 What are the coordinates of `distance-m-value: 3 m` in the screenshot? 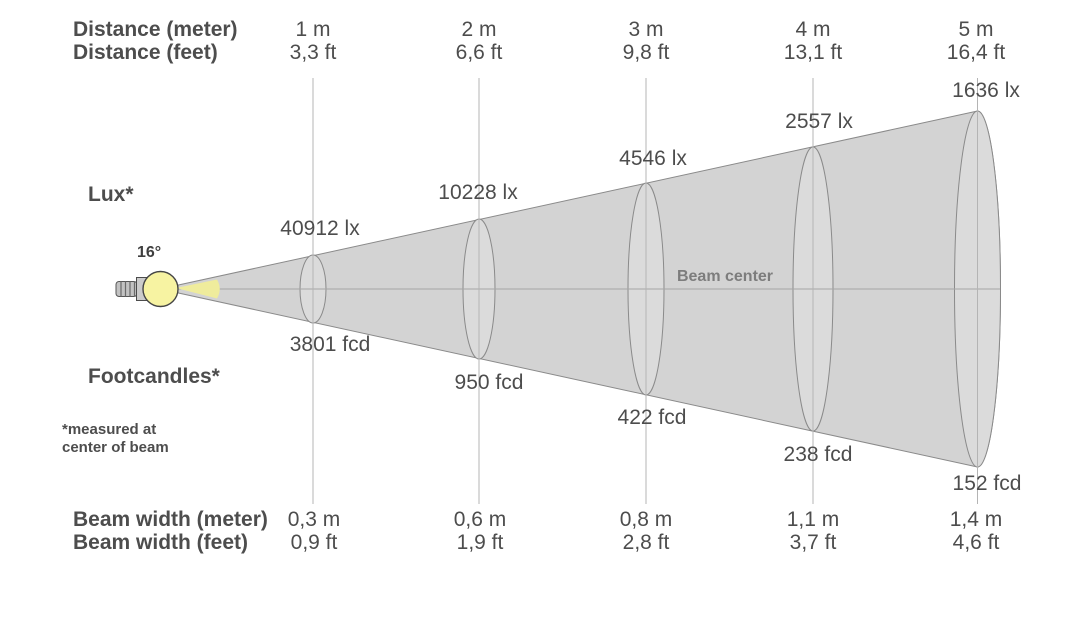 It's located at (646, 29).